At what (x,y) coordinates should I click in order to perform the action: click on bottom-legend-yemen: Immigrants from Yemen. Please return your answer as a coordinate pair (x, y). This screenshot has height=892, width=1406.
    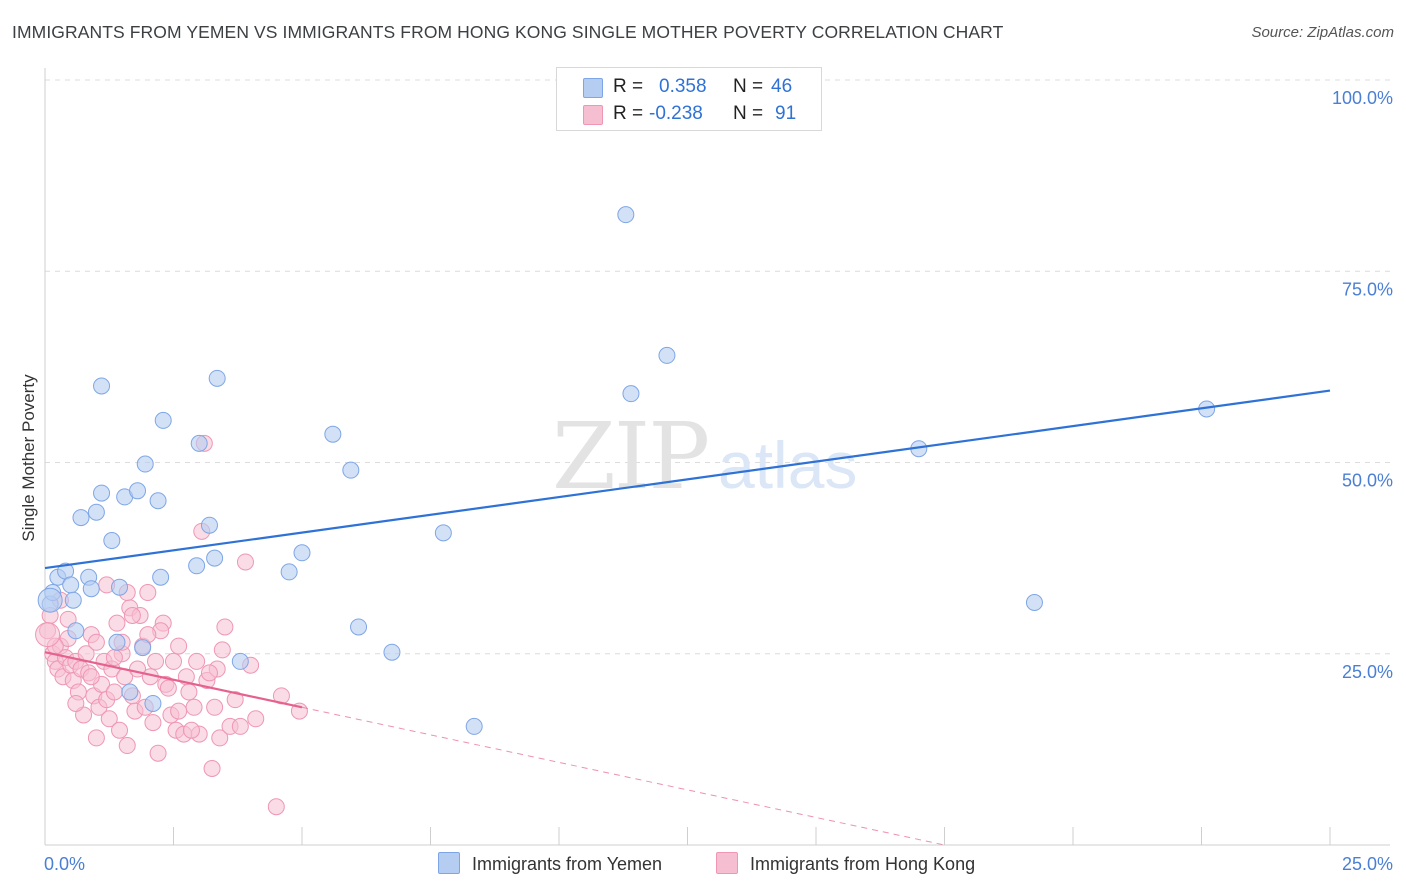
    Looking at the image, I should click on (550, 863).